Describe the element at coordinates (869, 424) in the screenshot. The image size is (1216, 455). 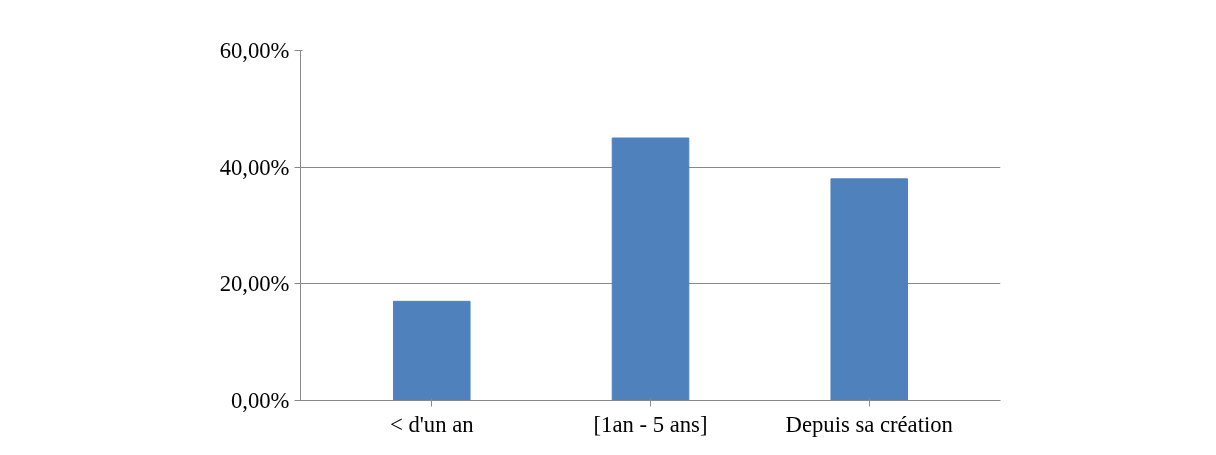
I see `x-tick-label: Depuis sa création` at that location.